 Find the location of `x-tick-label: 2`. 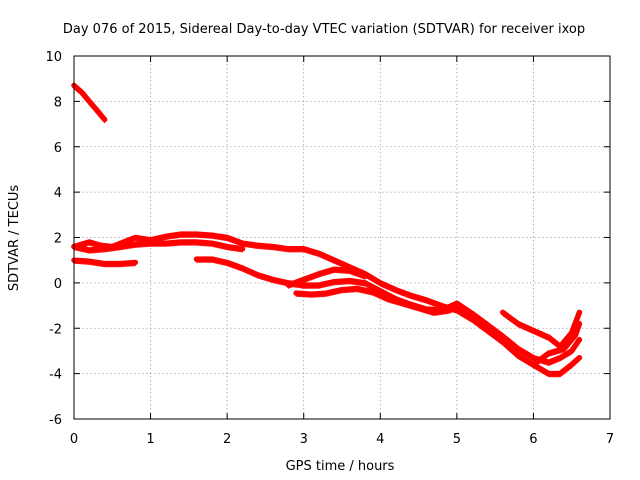

x-tick-label: 2 is located at coordinates (227, 439).